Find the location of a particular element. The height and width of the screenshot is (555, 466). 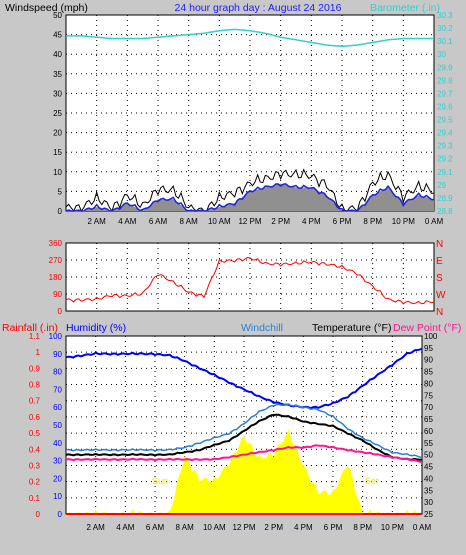

windchill-line is located at coordinates (244, 431).